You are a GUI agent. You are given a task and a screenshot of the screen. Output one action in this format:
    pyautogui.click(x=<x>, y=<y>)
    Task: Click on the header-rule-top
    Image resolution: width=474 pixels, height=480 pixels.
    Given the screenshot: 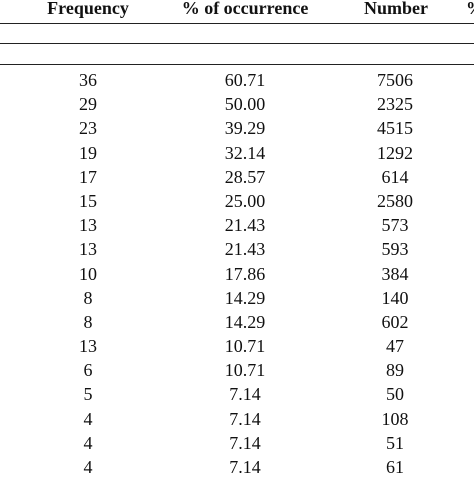 What is the action you would take?
    pyautogui.click(x=237, y=23)
    